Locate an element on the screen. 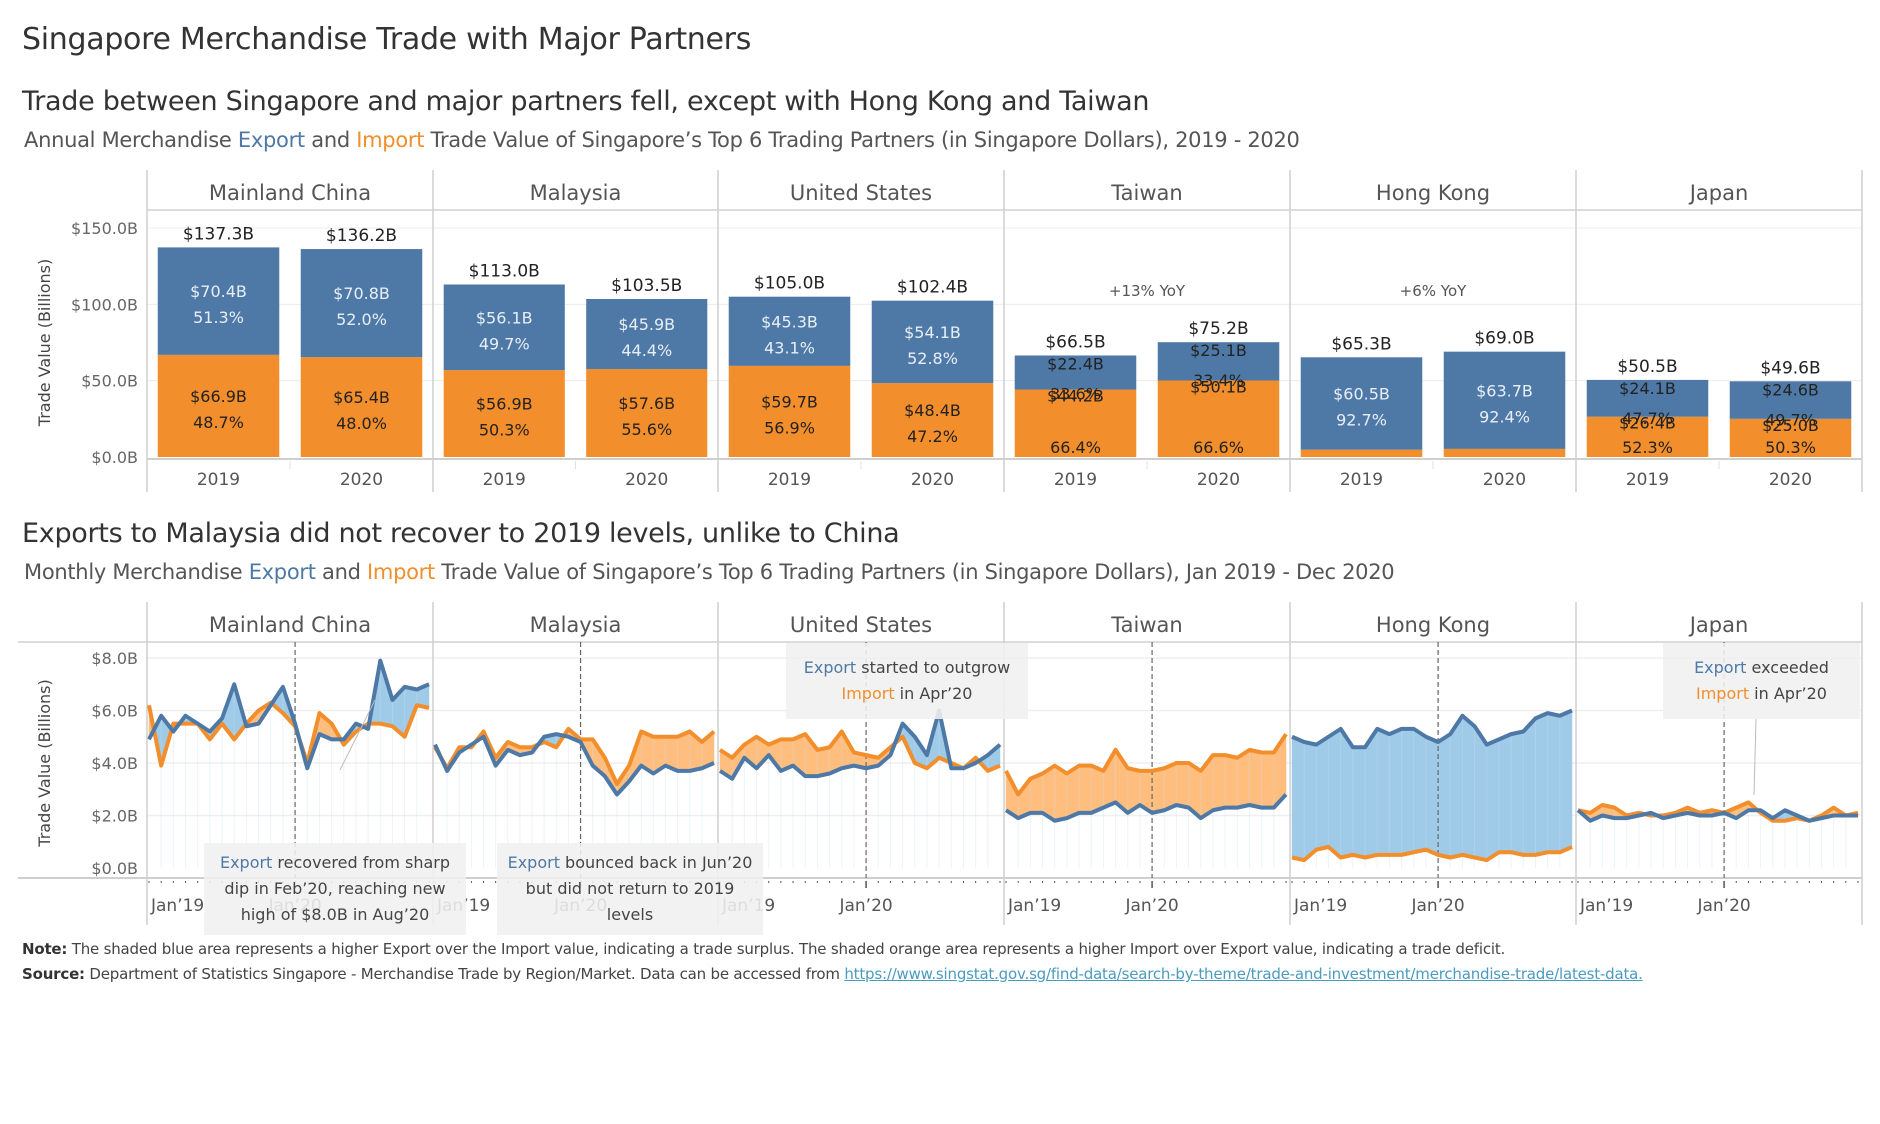 The image size is (1880, 1124). panel-header: Japan is located at coordinates (1718, 193).